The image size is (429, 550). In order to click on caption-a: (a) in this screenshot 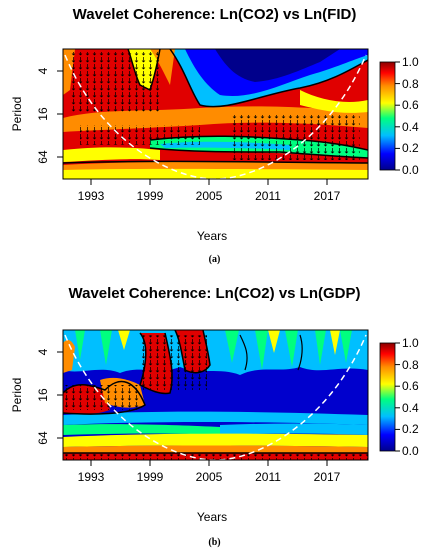, I will do `click(214, 259)`.